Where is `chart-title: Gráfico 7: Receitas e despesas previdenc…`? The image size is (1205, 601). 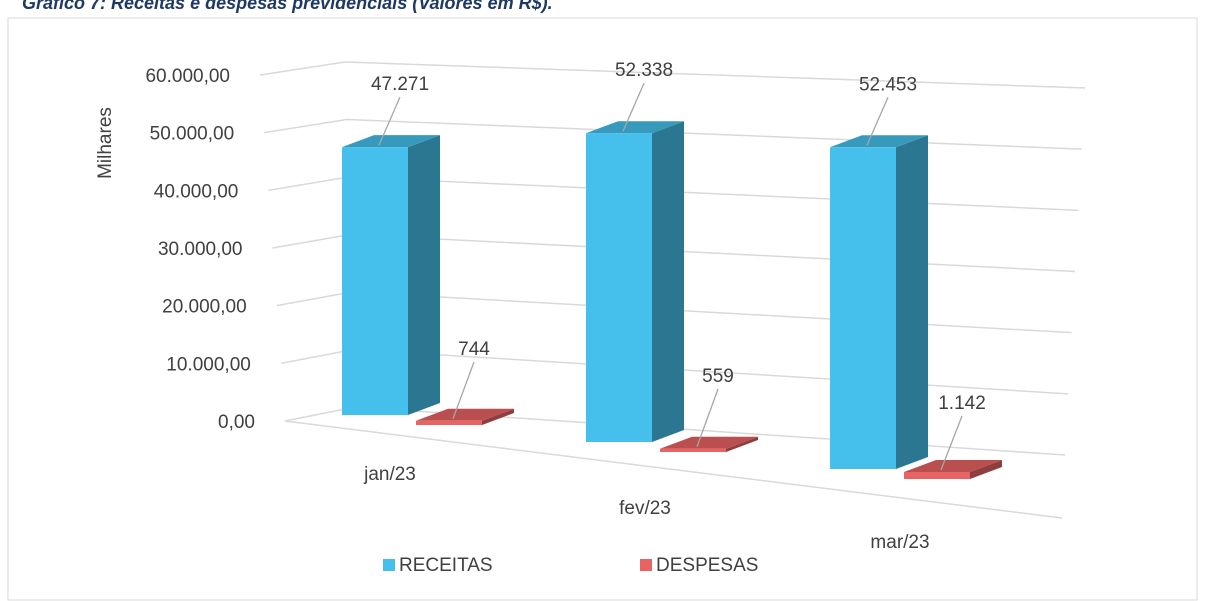
chart-title: Gráfico 7: Receitas e despesas previdenc… is located at coordinates (287, 6).